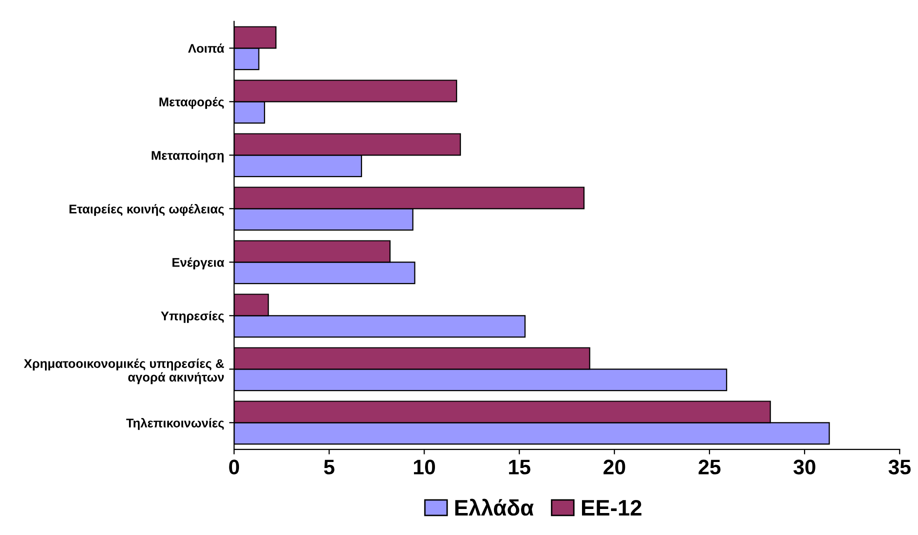 This screenshot has height=535, width=918. I want to click on y-tick-label: Μεταποίηση, so click(188, 156).